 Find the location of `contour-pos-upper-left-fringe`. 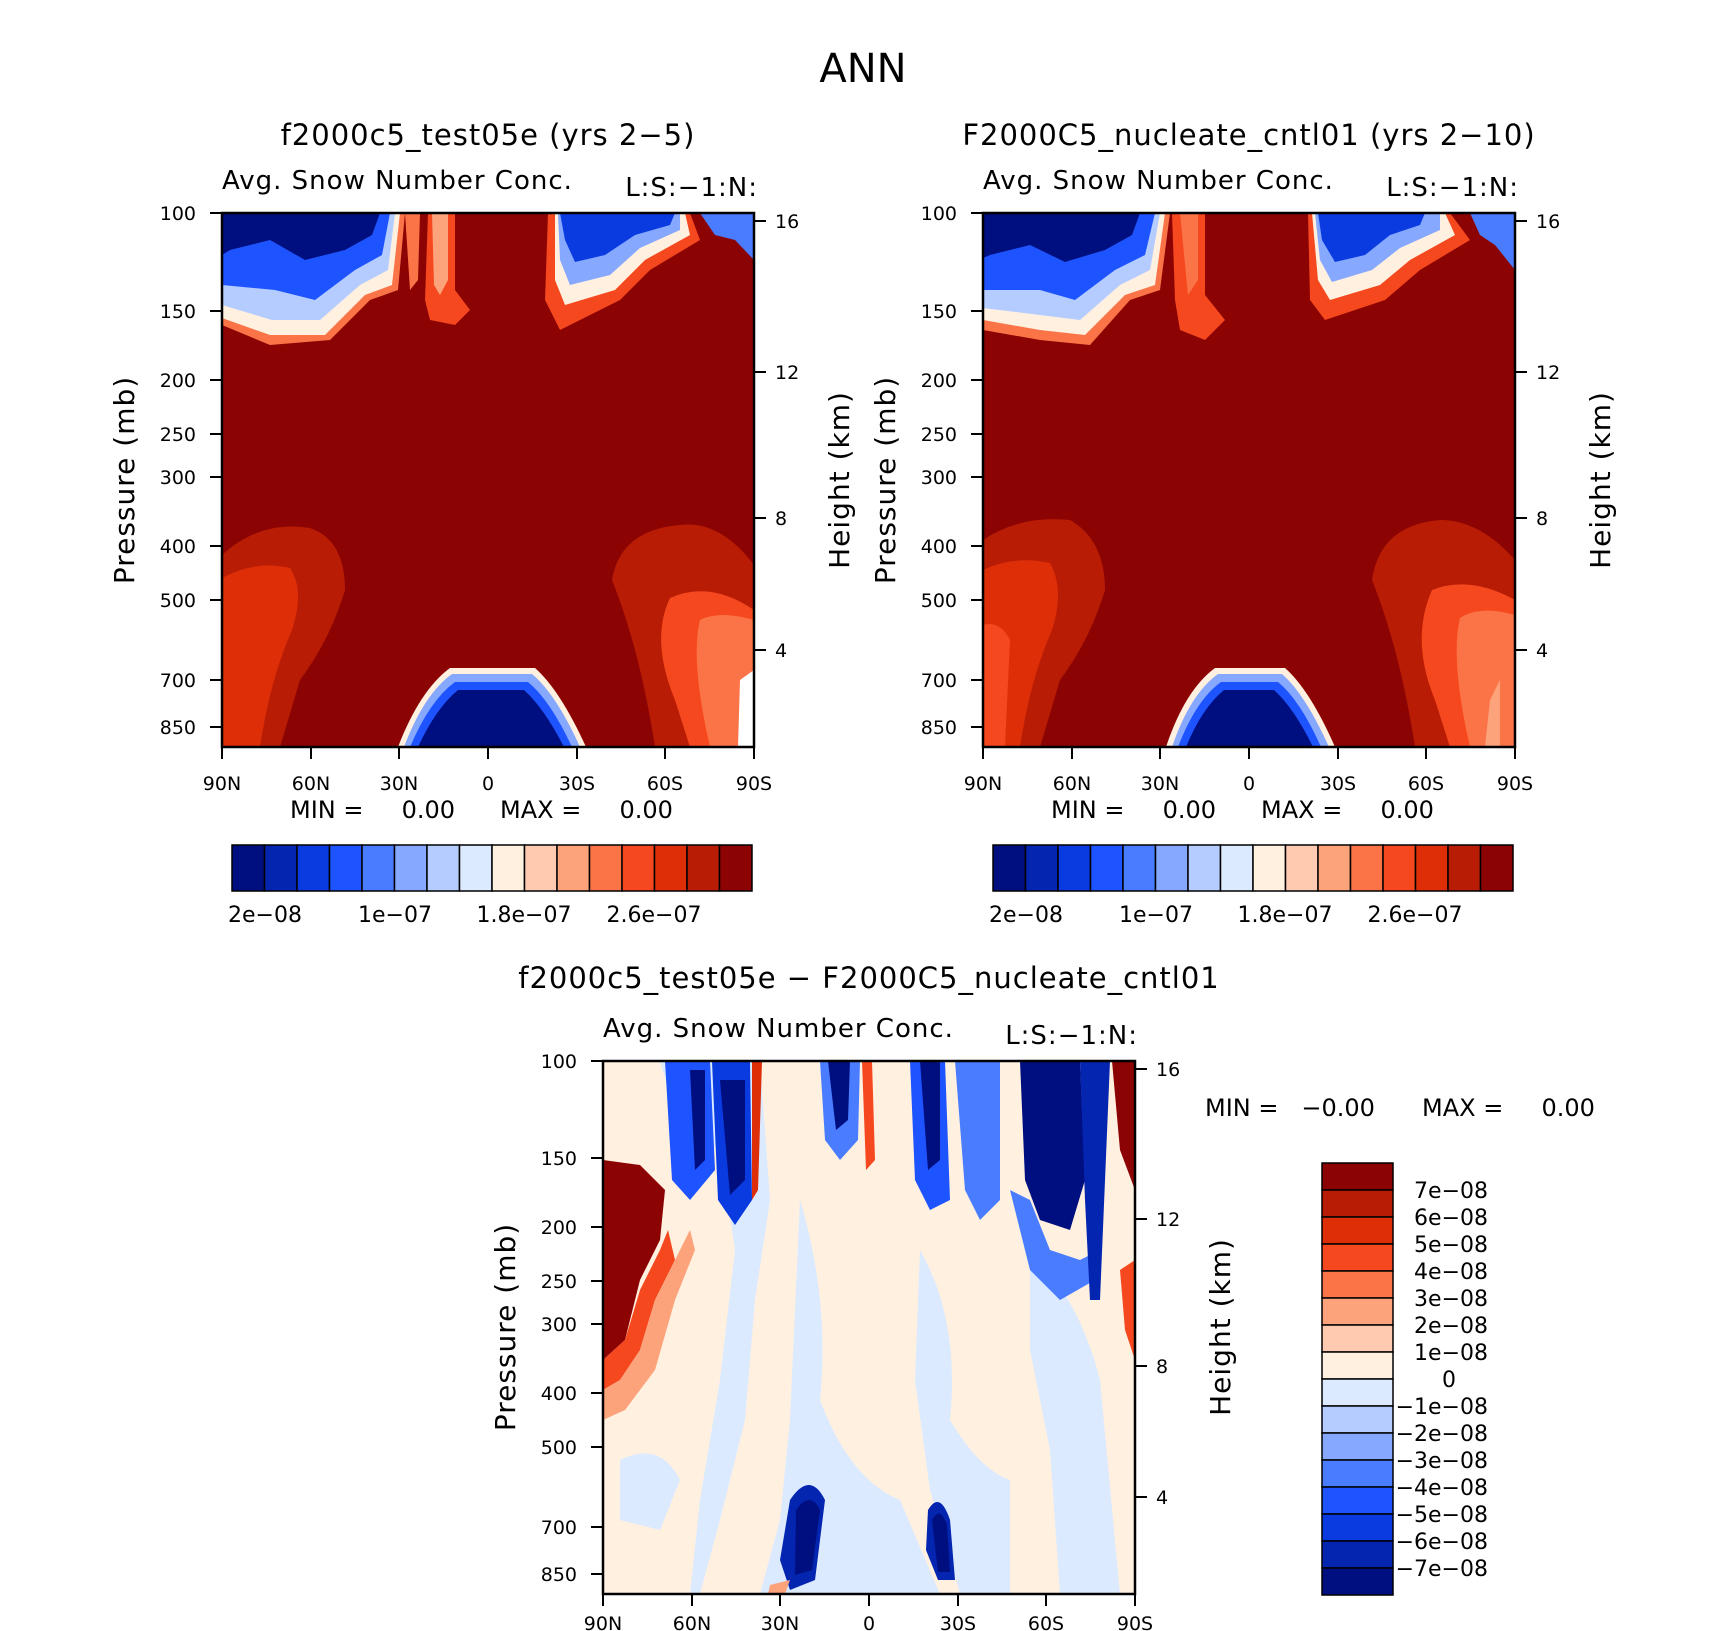

contour-pos-upper-left-fringe is located at coordinates (649, 1325).